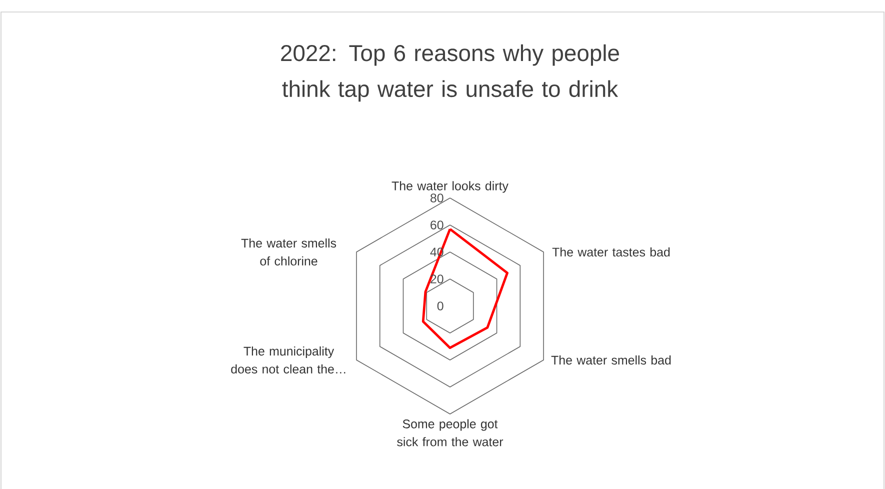 The width and height of the screenshot is (885, 489). What do you see at coordinates (288, 252) in the screenshot?
I see `spoke-label: The water smells of chlorine` at bounding box center [288, 252].